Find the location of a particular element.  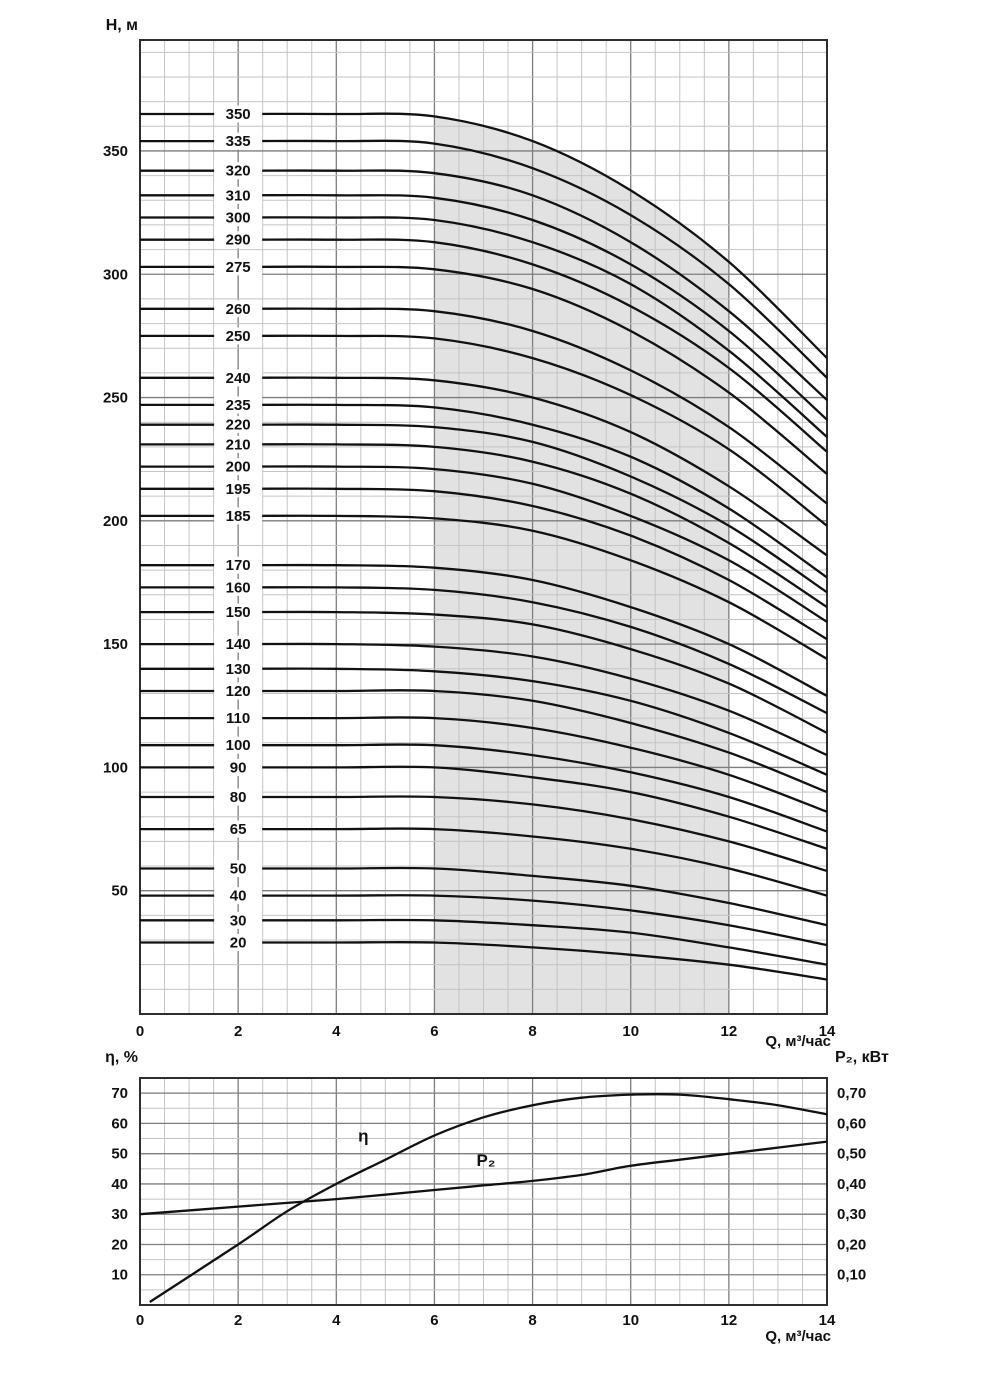

right-tick: 0,10 is located at coordinates (851, 1275).